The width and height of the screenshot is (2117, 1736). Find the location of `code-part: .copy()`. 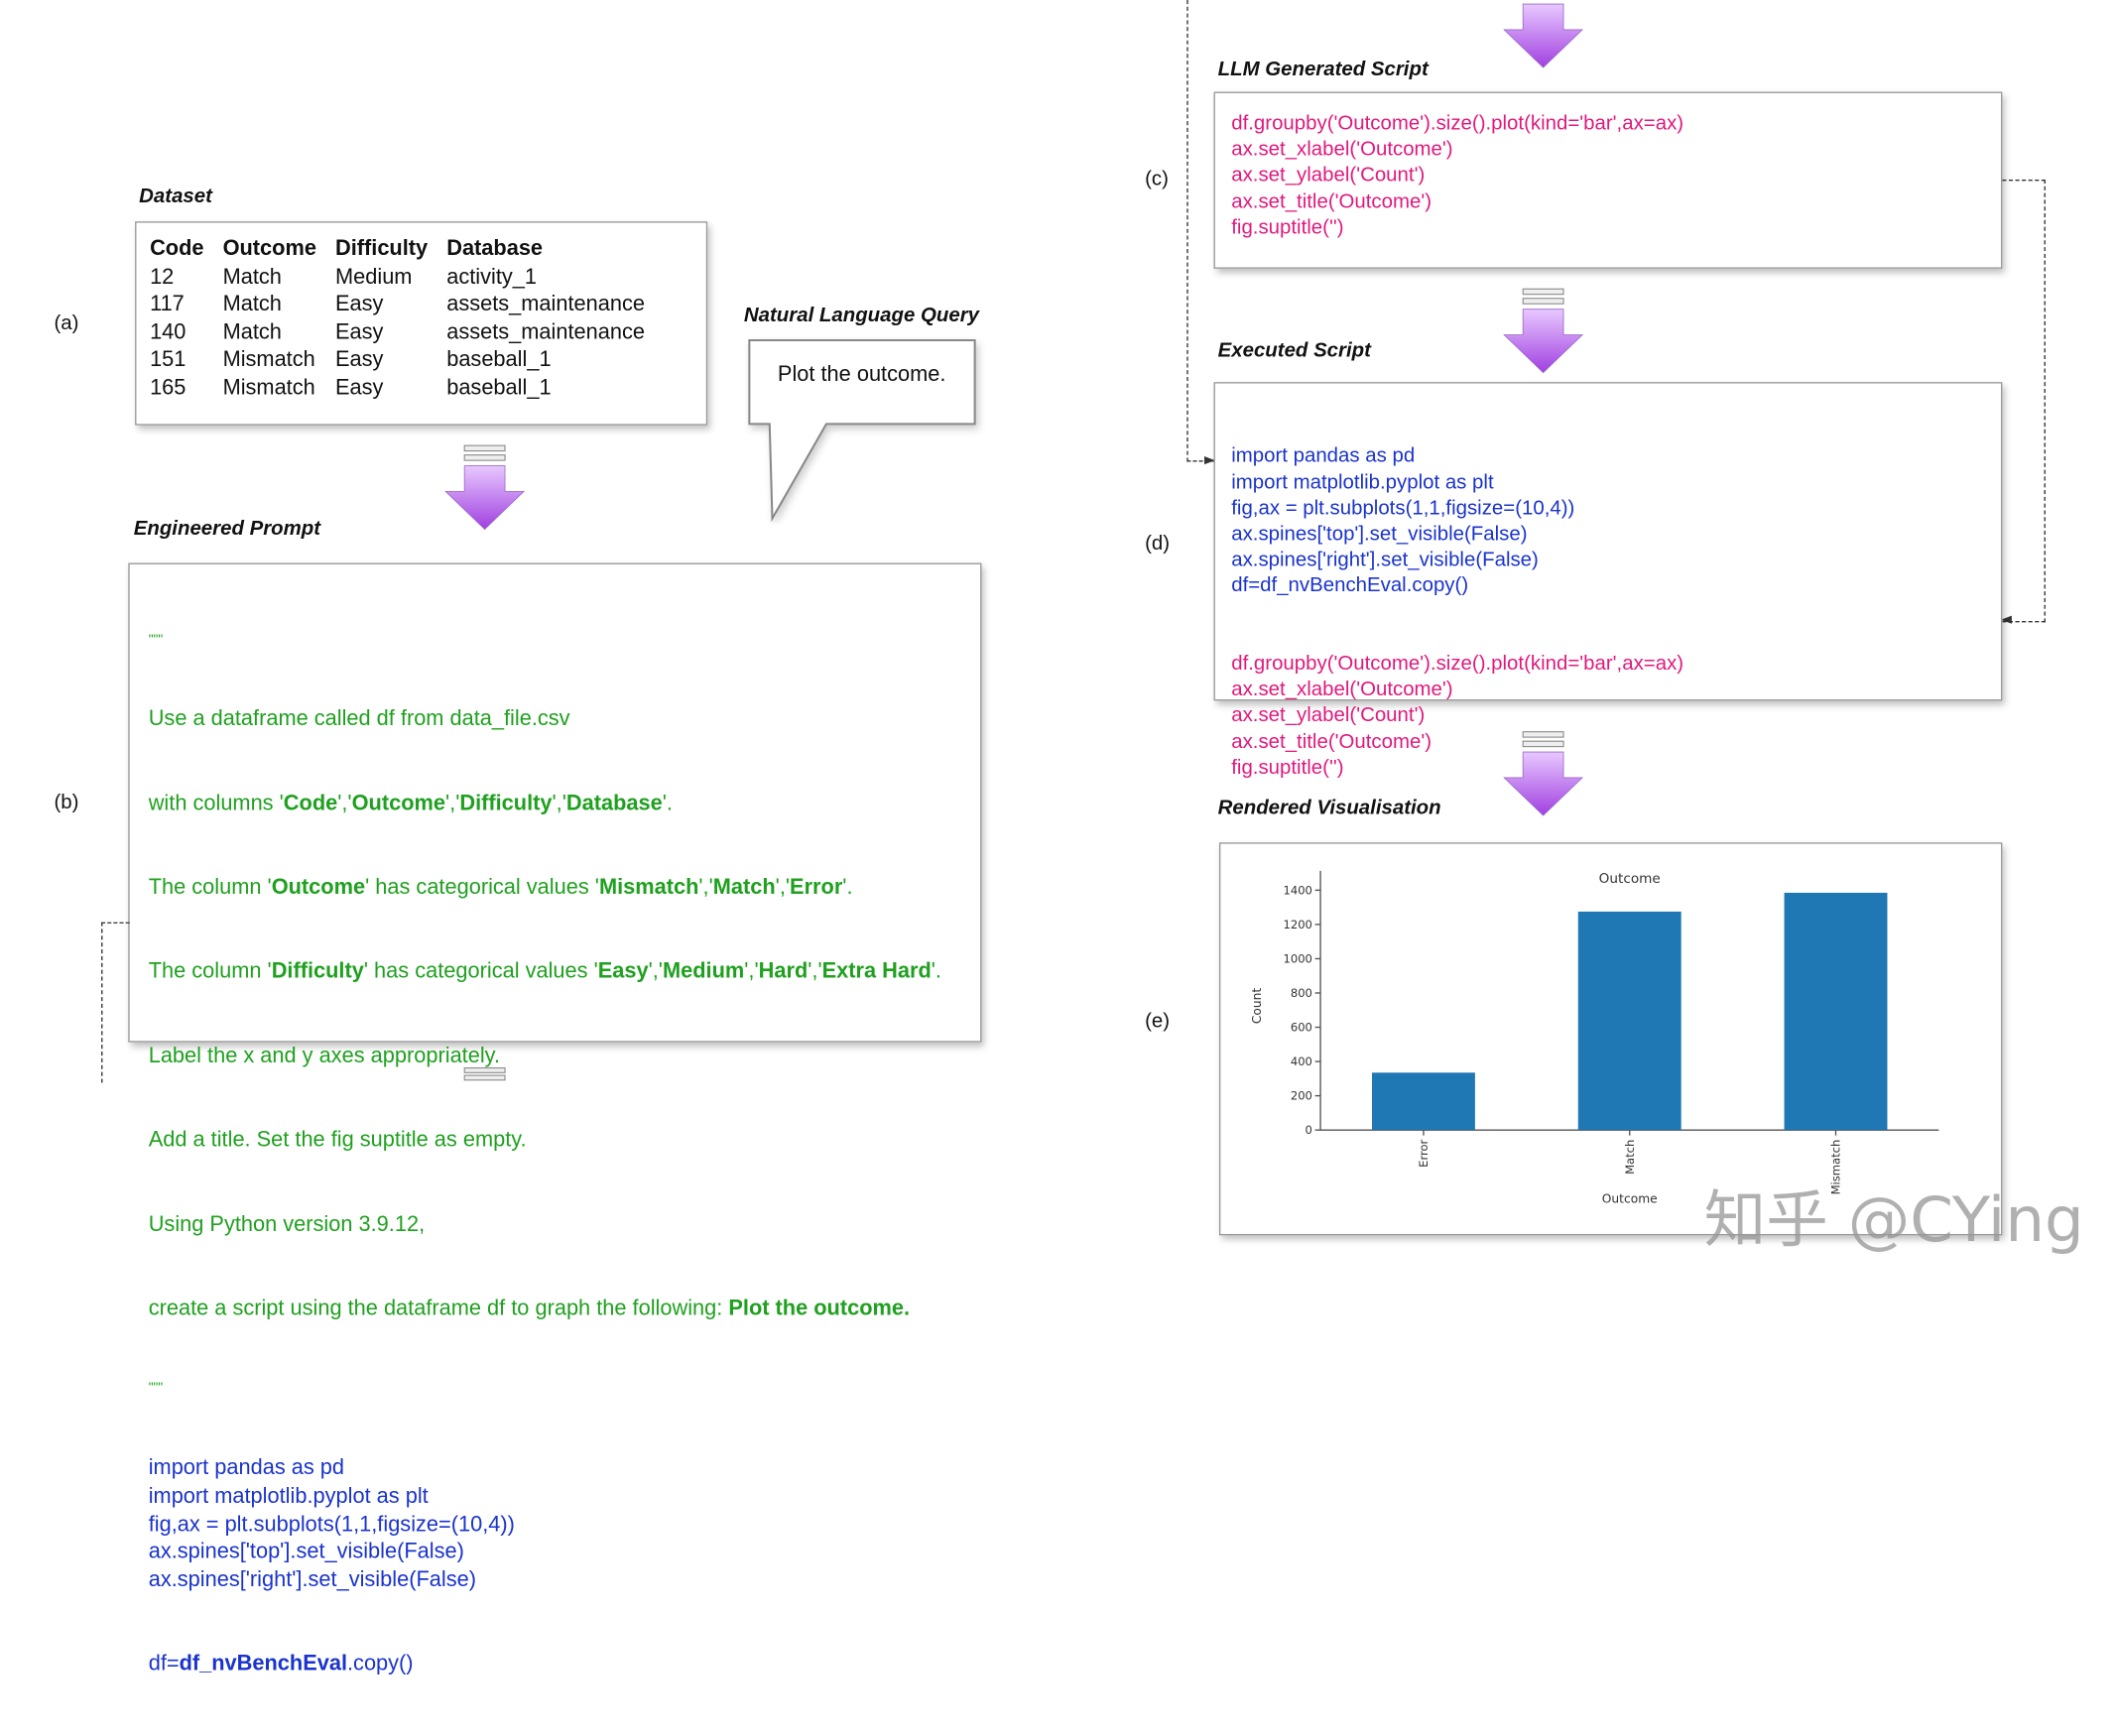

code-part: .copy() is located at coordinates (380, 1664).